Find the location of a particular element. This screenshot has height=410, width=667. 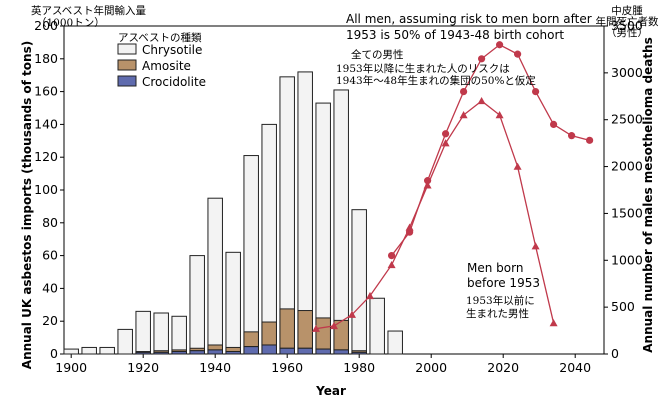

y-right-tick-label: 2500 is located at coordinates (627, 119).